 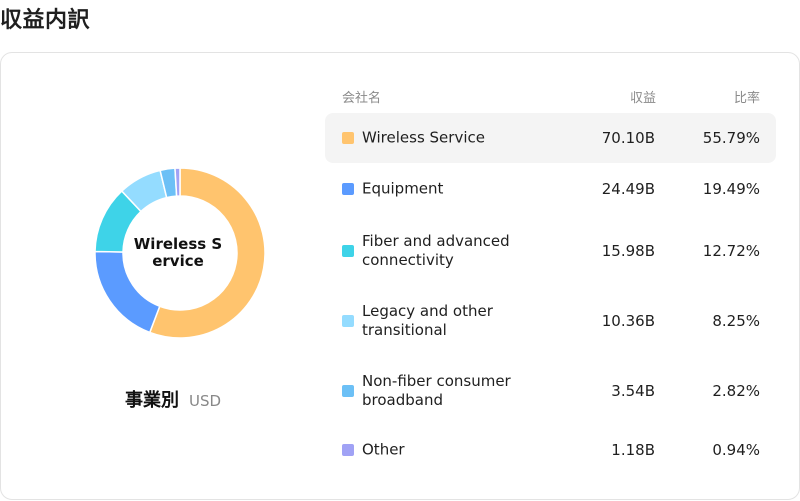 What do you see at coordinates (736, 450) in the screenshot?
I see `segment-ratio: 0.94%` at bounding box center [736, 450].